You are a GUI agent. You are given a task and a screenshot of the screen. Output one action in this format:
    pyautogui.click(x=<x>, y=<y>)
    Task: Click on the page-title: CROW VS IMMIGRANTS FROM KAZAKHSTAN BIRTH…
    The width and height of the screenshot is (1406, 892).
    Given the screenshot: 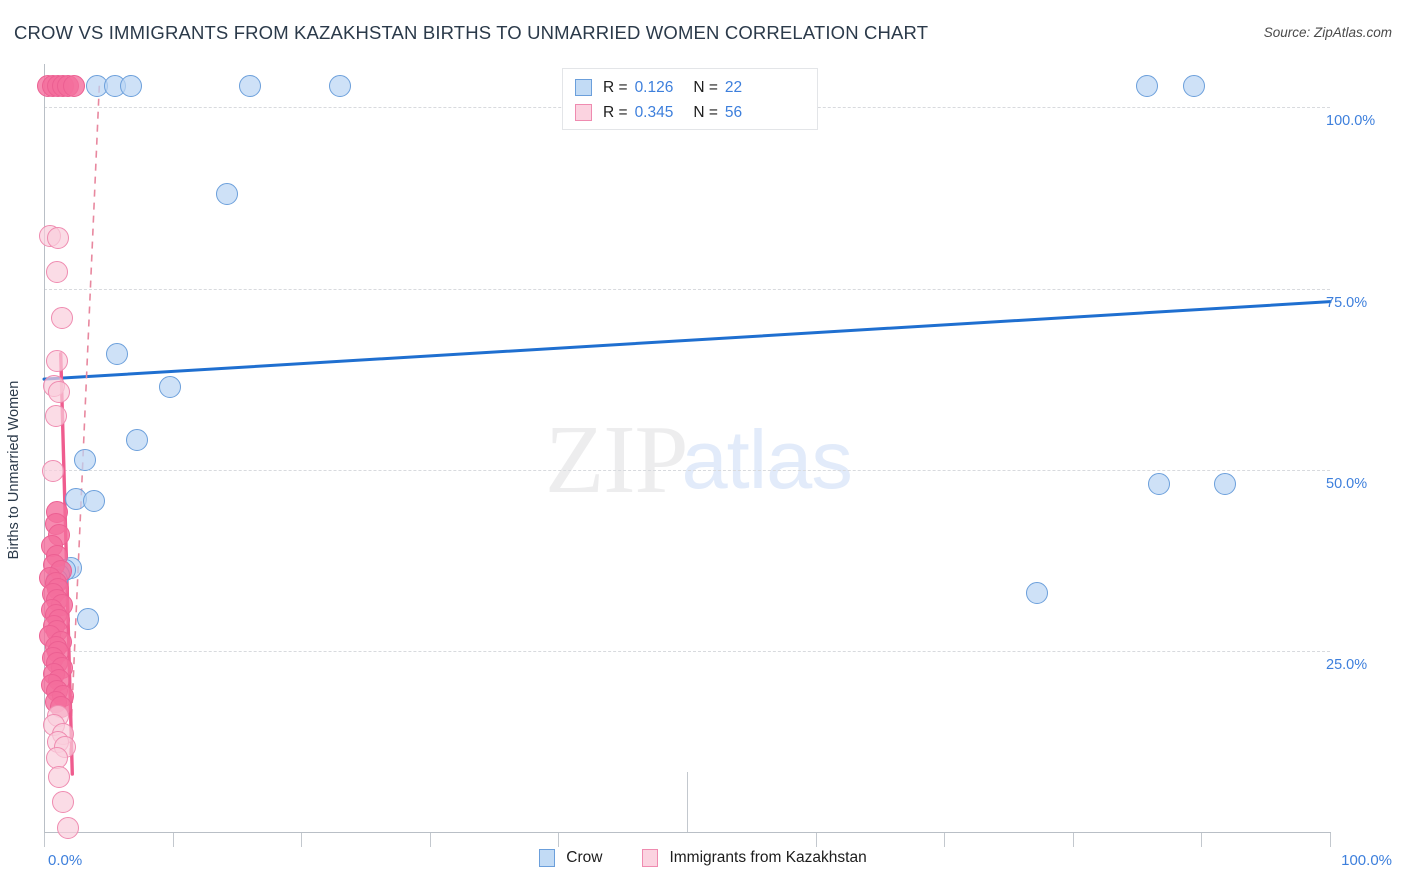 What is the action you would take?
    pyautogui.click(x=471, y=32)
    